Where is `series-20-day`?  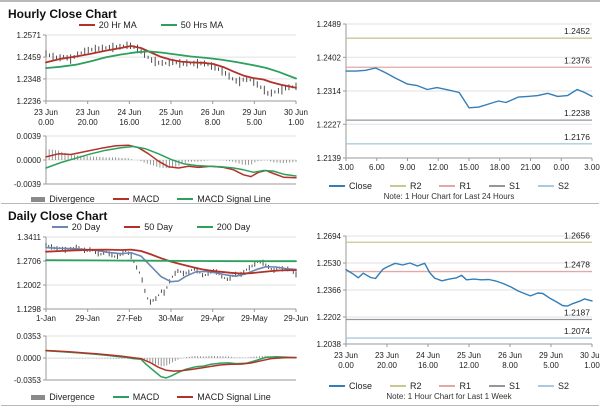 series-20-day is located at coordinates (171, 264).